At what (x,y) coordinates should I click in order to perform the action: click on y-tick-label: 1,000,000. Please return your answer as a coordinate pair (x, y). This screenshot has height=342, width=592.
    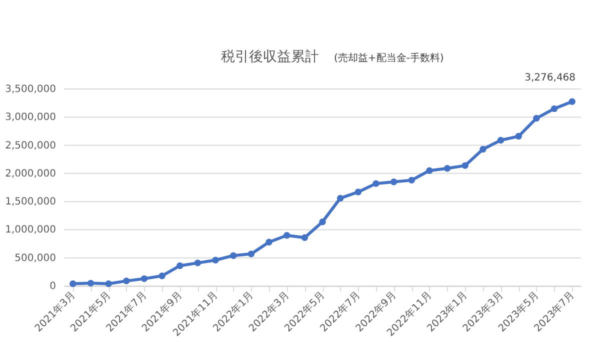
    Looking at the image, I should click on (30, 230).